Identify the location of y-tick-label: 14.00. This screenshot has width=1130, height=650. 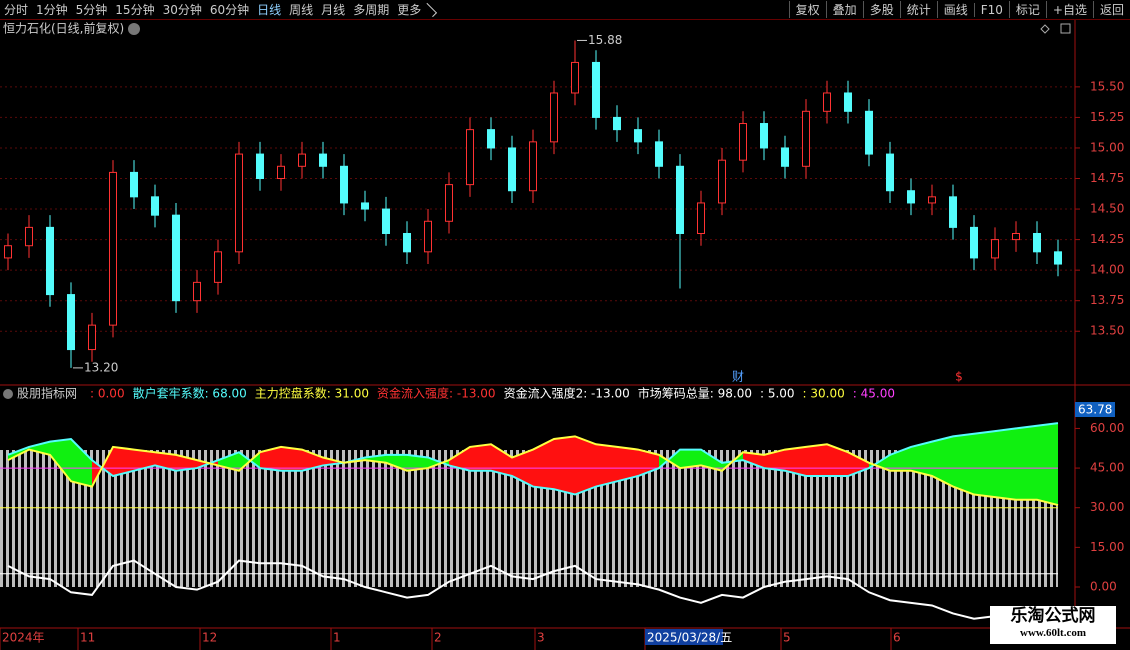
(1107, 270).